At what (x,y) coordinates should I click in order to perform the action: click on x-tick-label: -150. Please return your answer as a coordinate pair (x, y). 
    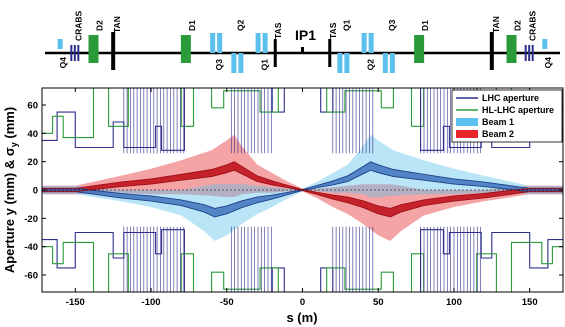
    Looking at the image, I should click on (75, 302).